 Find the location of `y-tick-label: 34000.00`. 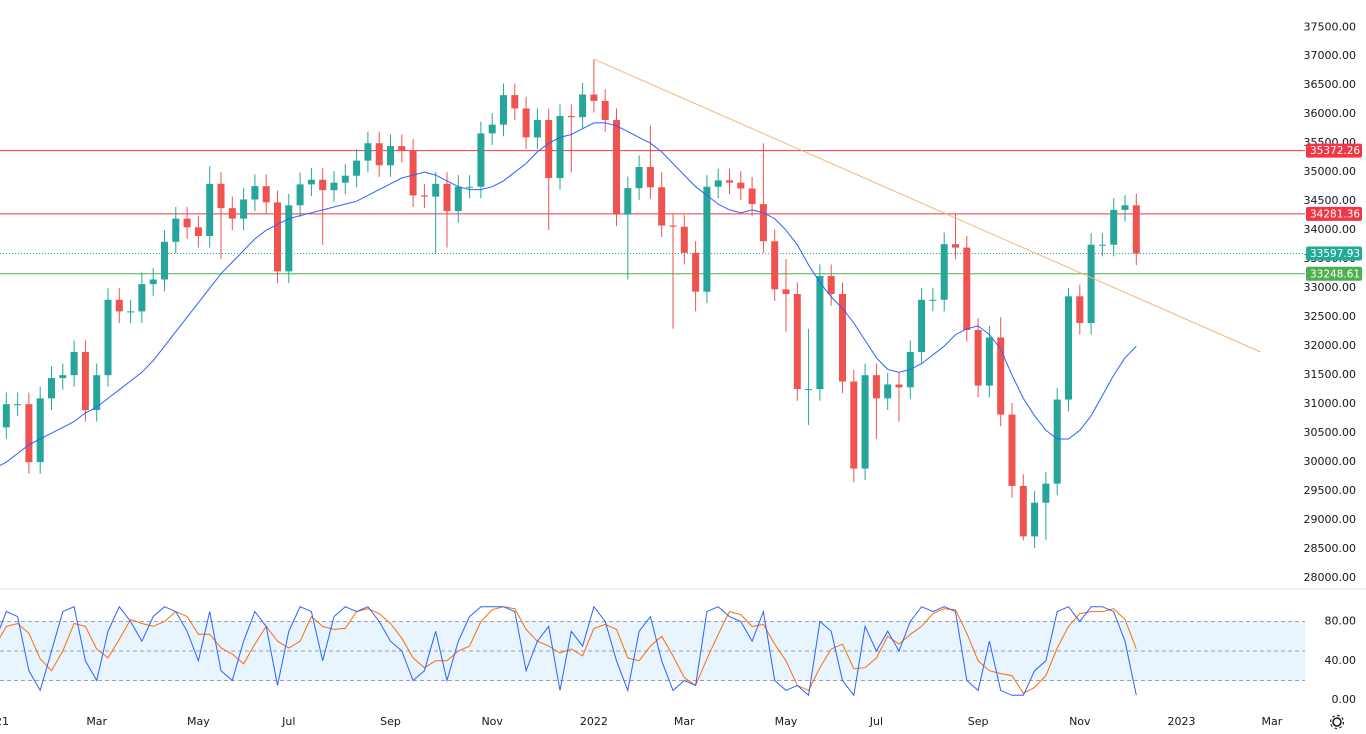

y-tick-label: 34000.00 is located at coordinates (1330, 229).